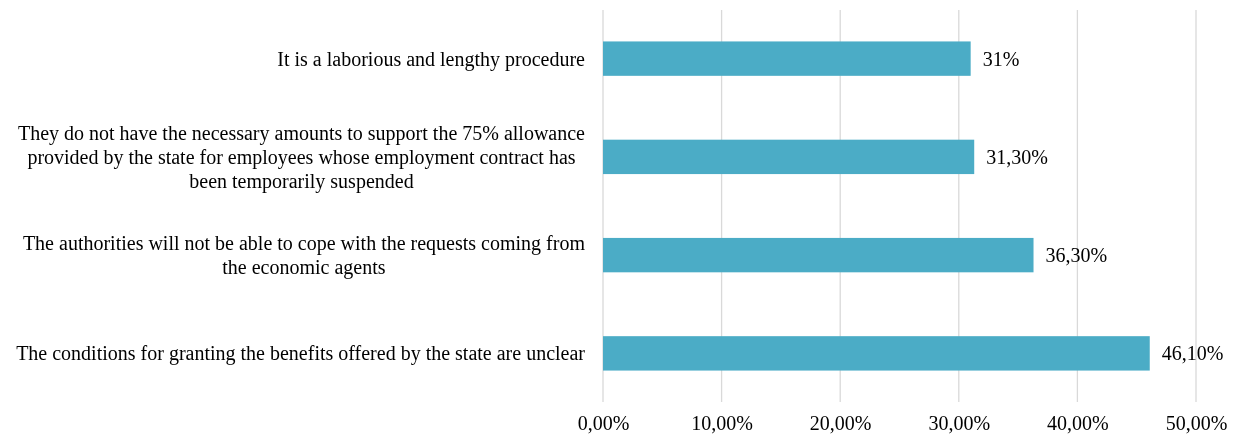  Describe the element at coordinates (1078, 423) in the screenshot. I see `x-tick-label: 40,00%` at that location.